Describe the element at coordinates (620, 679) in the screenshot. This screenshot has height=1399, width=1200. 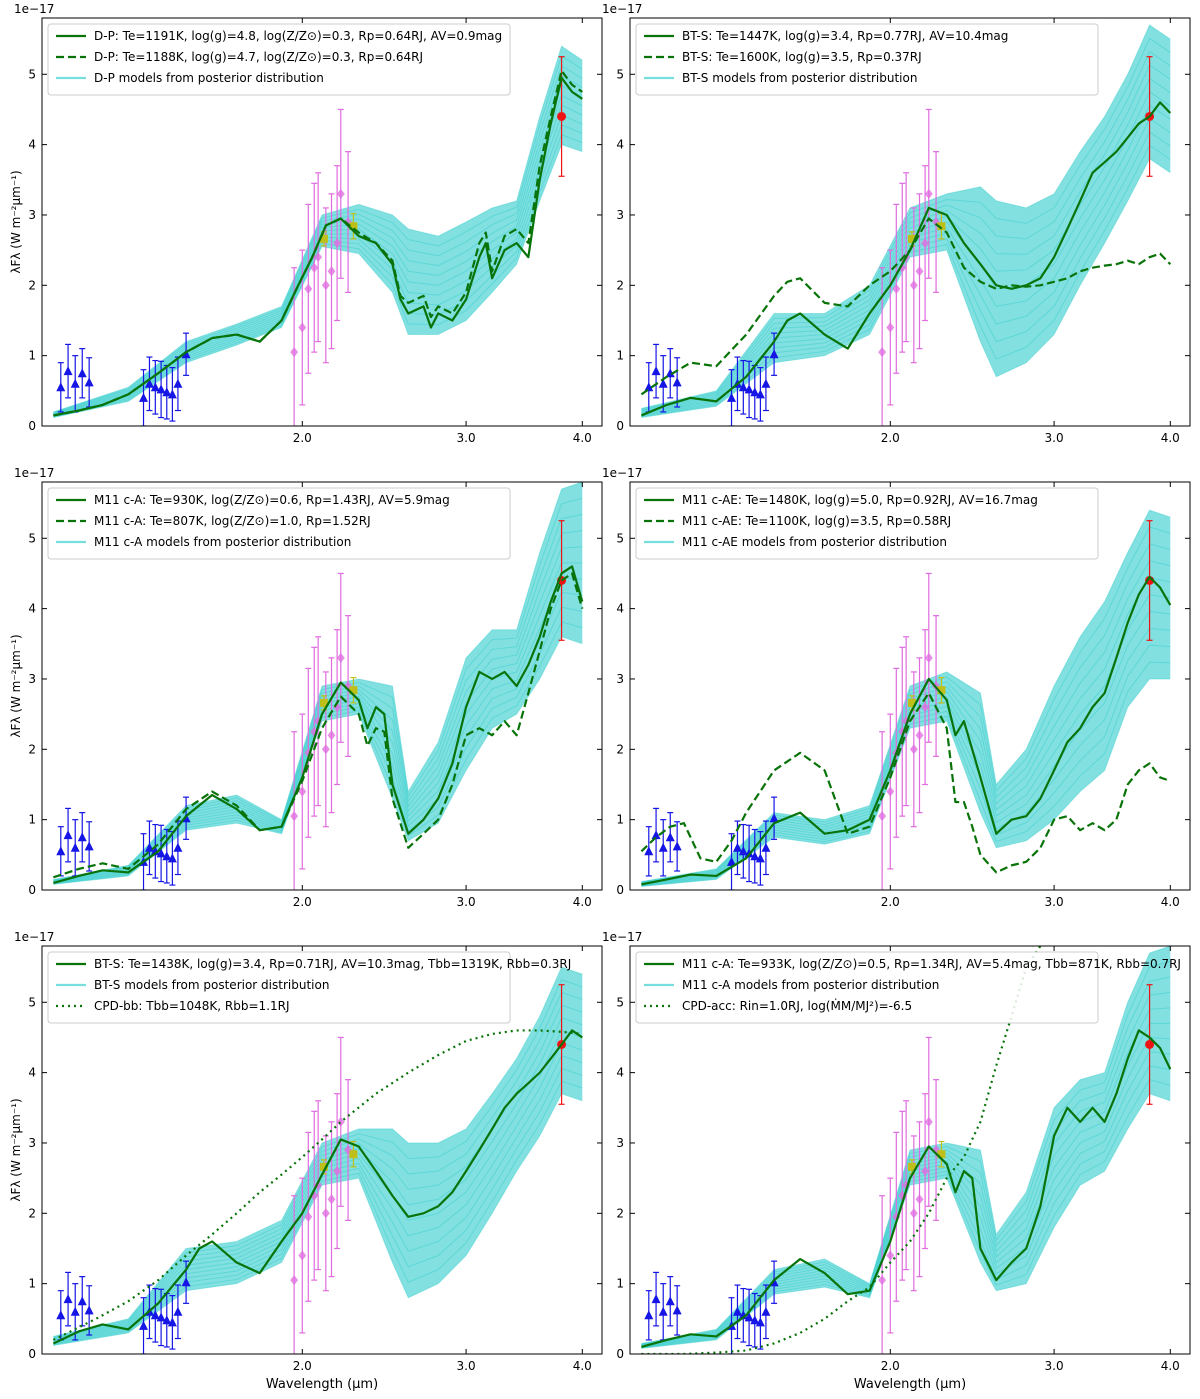
I see `y-tick-label: 3` at that location.